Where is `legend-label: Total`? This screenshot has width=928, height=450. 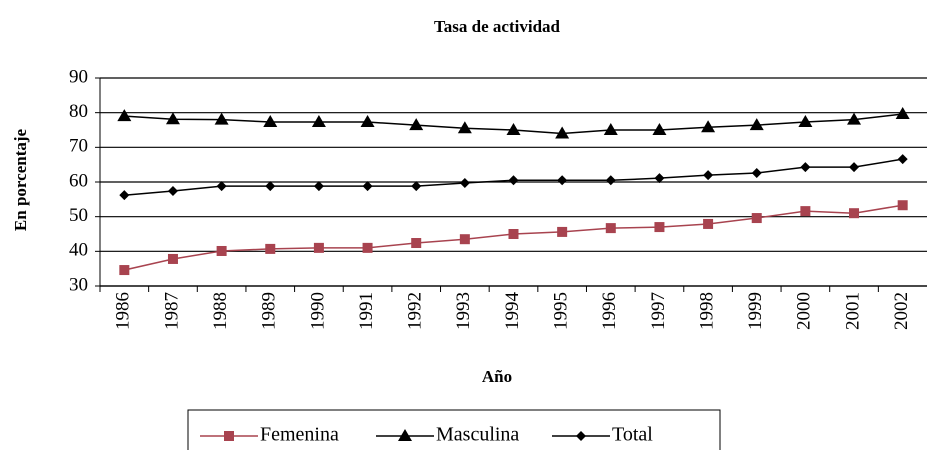 legend-label: Total is located at coordinates (632, 435).